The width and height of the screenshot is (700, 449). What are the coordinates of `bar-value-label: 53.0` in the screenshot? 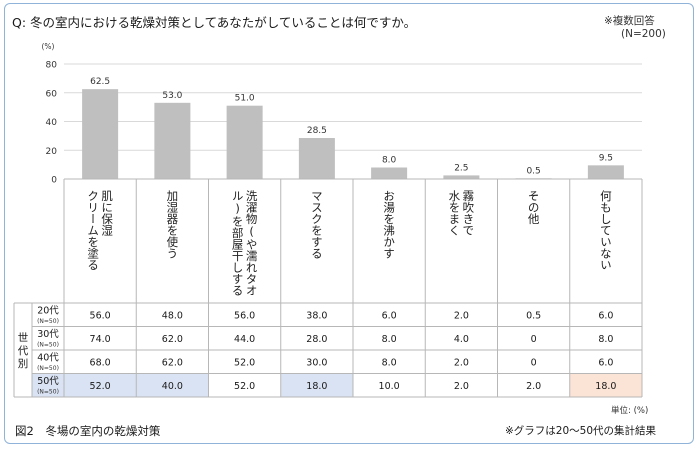 It's located at (172, 96).